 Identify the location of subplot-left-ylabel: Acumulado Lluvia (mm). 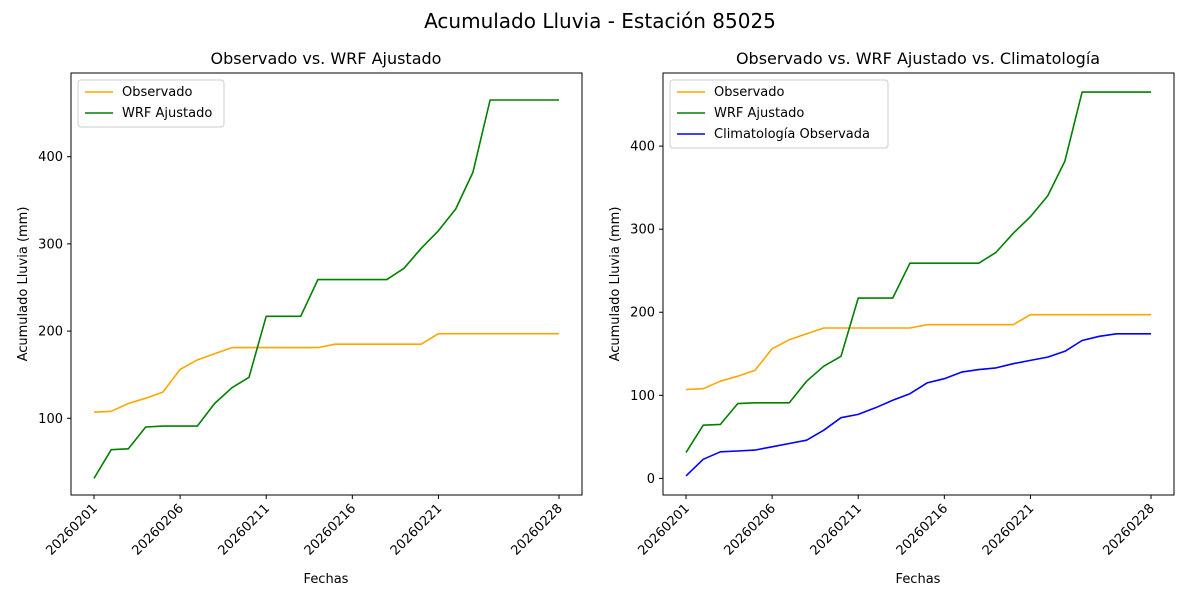
(23, 284).